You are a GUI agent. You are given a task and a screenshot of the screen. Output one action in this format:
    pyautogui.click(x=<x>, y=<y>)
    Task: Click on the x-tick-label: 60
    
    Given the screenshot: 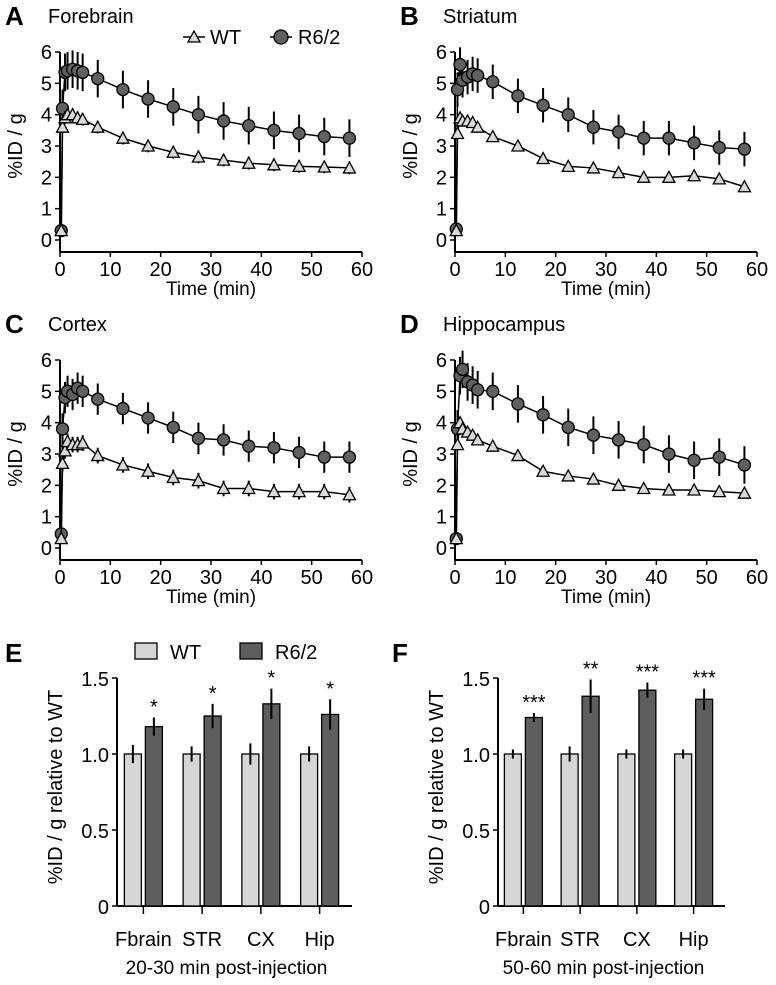 What is the action you would take?
    pyautogui.click(x=757, y=270)
    